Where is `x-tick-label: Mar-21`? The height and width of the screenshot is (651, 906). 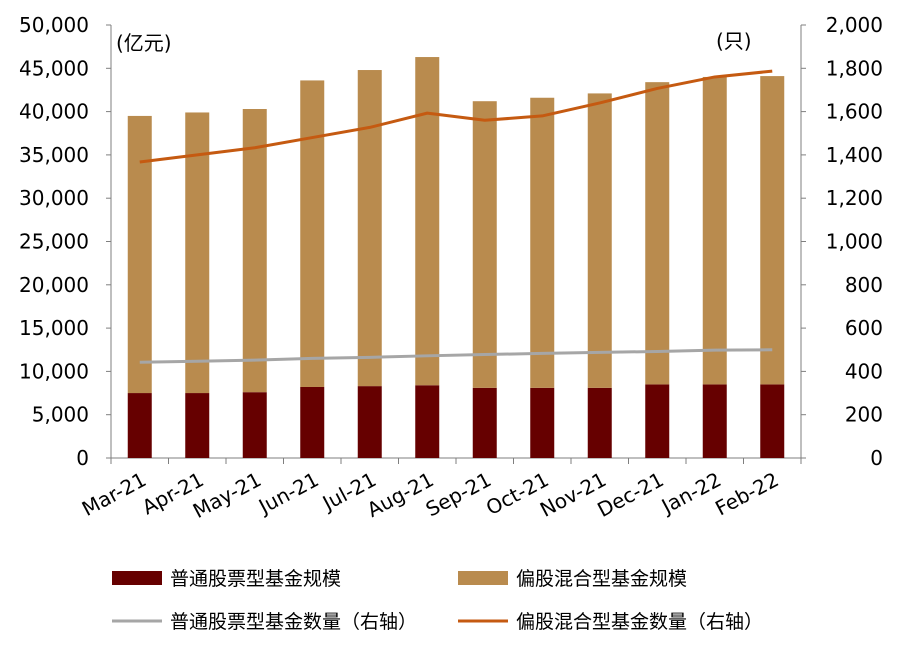
x-tick-label: Mar-21 is located at coordinates (114, 494).